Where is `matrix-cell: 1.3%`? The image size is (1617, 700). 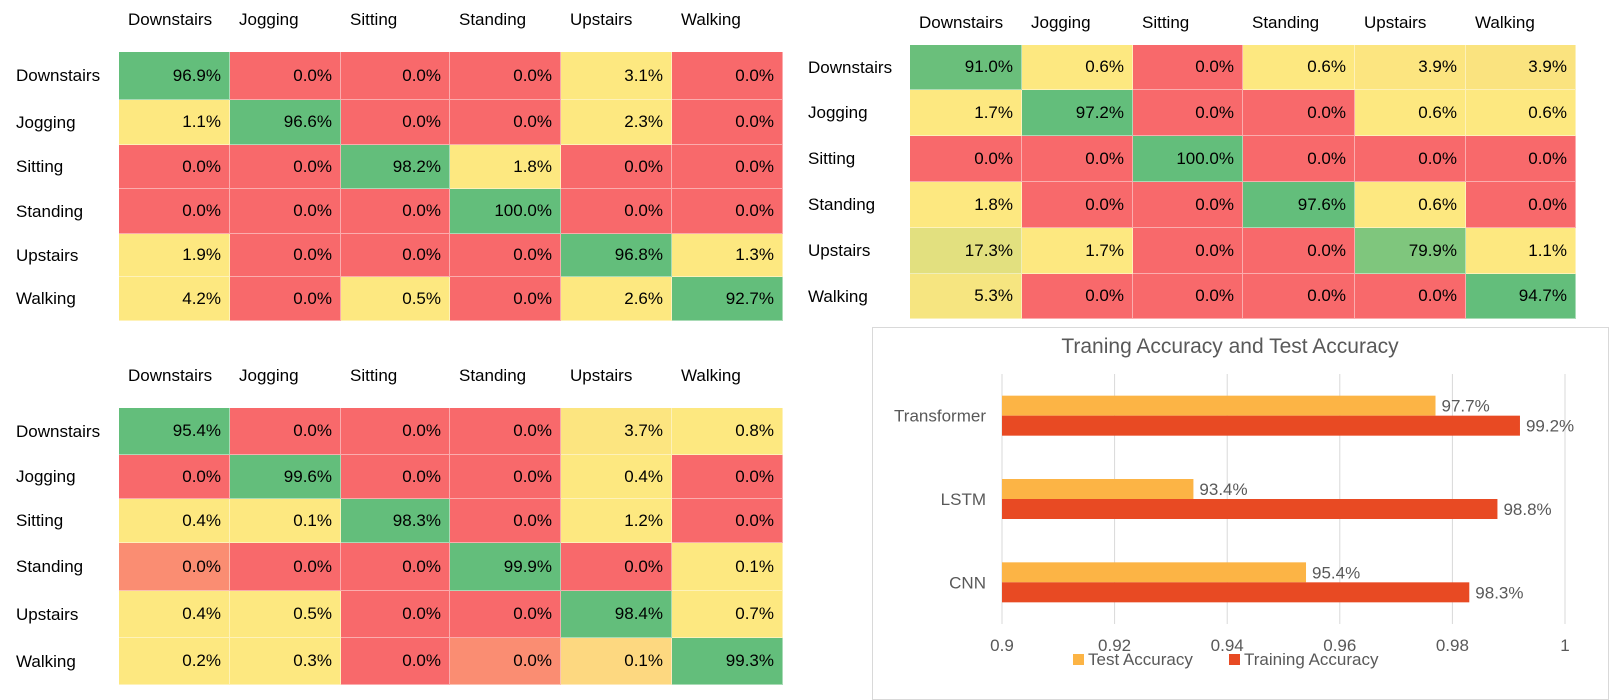
matrix-cell: 1.3% is located at coordinates (727, 255).